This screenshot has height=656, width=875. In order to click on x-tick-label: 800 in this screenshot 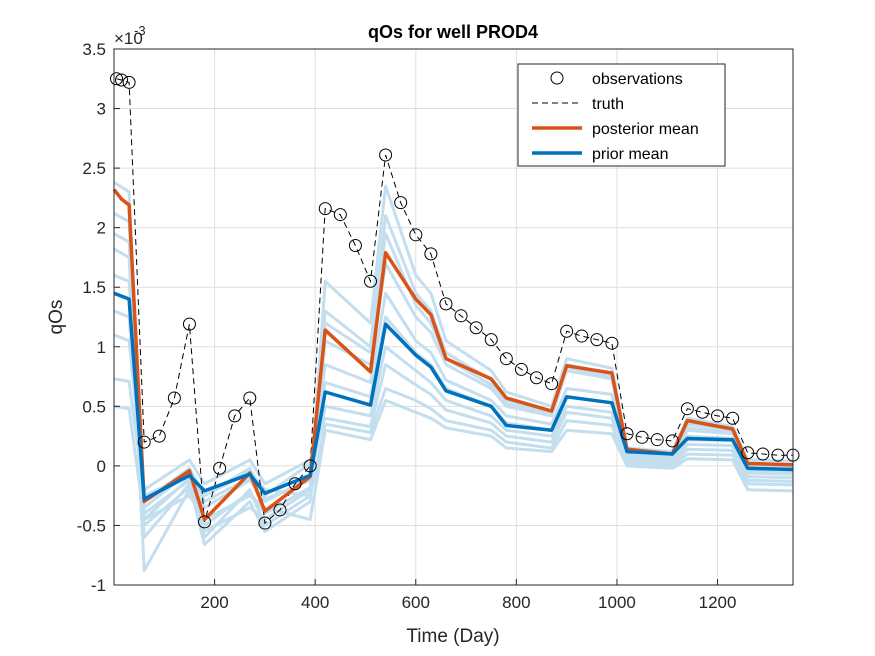, I will do `click(516, 602)`.